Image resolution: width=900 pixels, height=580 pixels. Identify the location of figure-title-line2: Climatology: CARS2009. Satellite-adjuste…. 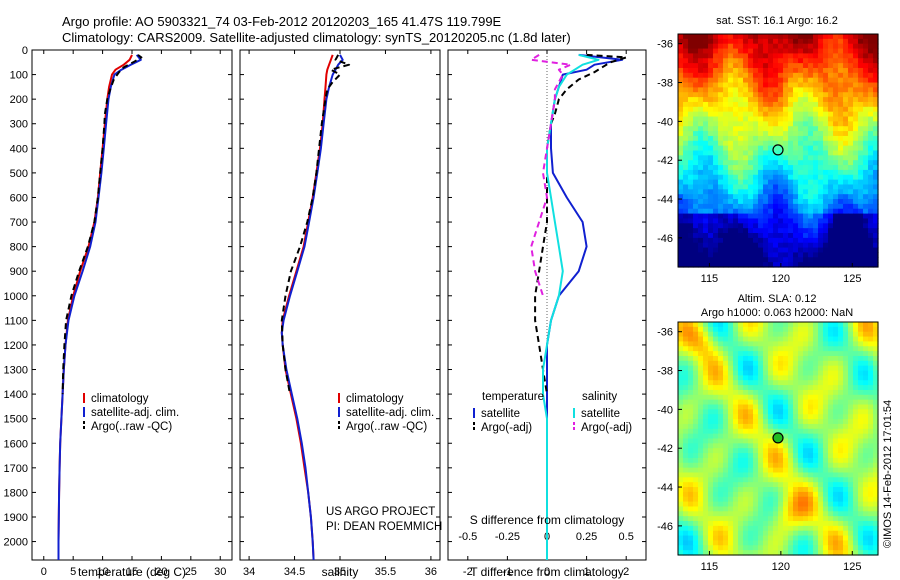
(316, 37).